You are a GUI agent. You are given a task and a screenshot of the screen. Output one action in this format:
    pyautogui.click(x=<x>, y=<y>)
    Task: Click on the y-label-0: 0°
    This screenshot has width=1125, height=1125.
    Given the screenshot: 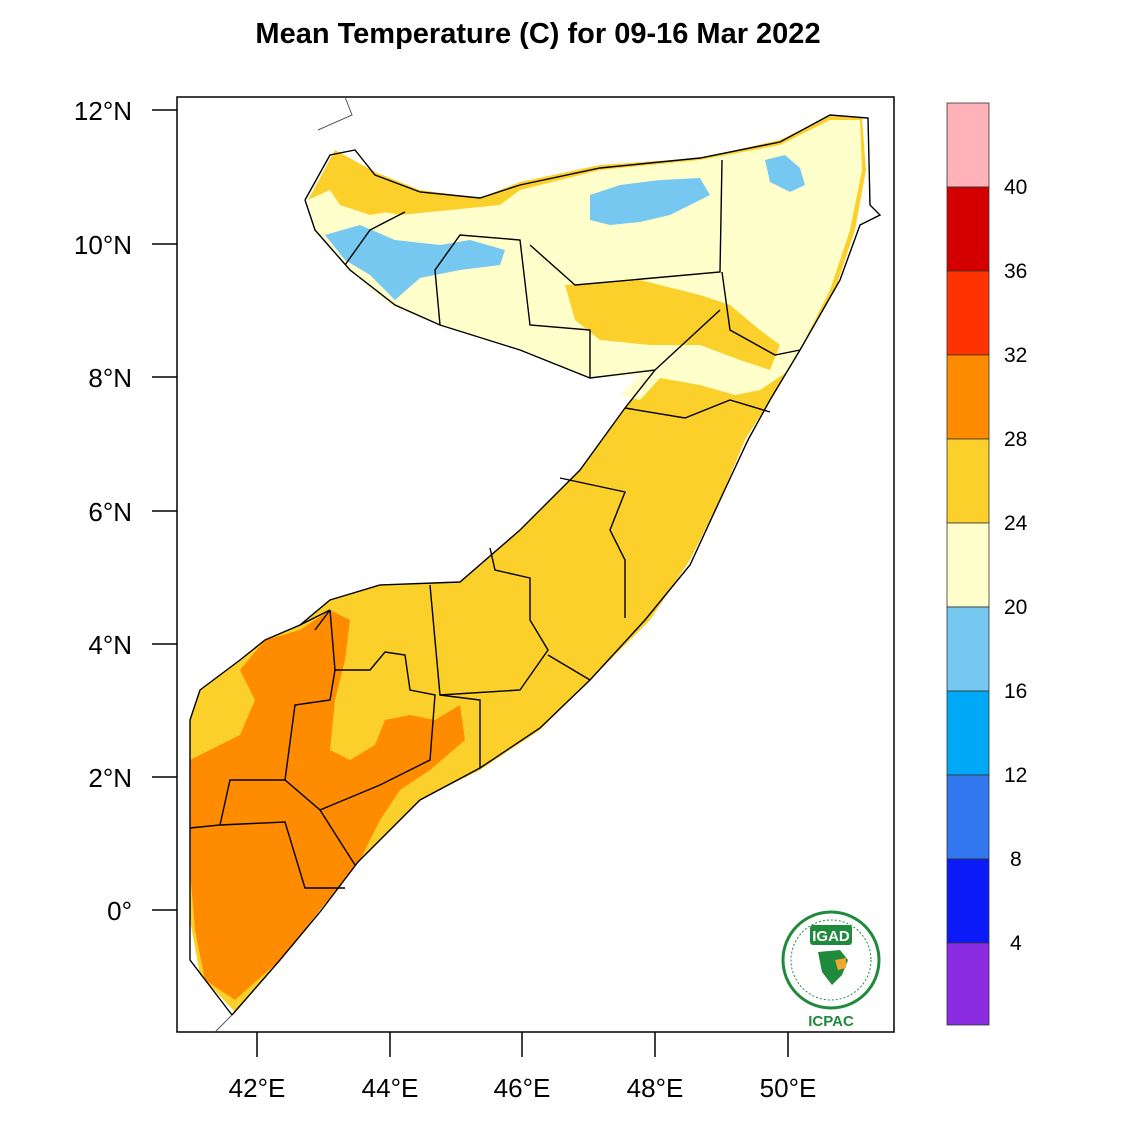 What is the action you would take?
    pyautogui.click(x=119, y=911)
    